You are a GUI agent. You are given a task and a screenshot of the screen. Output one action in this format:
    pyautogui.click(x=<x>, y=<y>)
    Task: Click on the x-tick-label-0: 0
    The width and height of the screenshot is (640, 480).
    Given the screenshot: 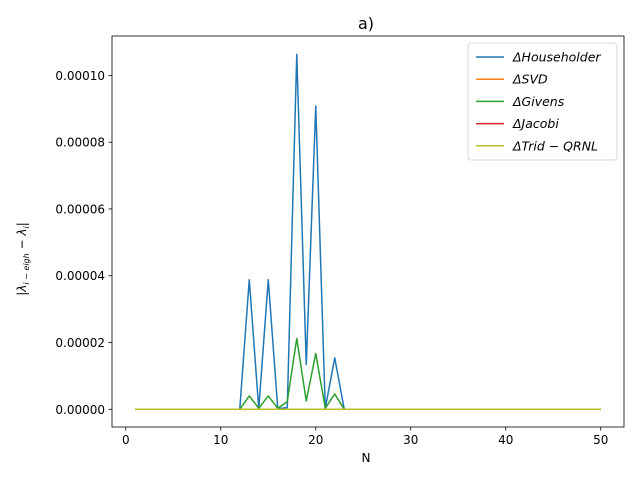 What is the action you would take?
    pyautogui.click(x=126, y=440)
    